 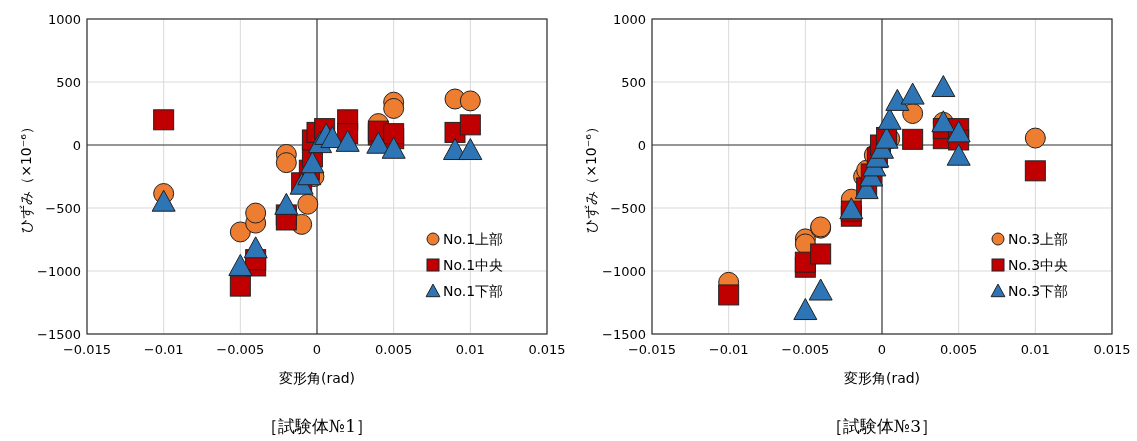 I want to click on legend-label: No.3上部, so click(x=1038, y=239).